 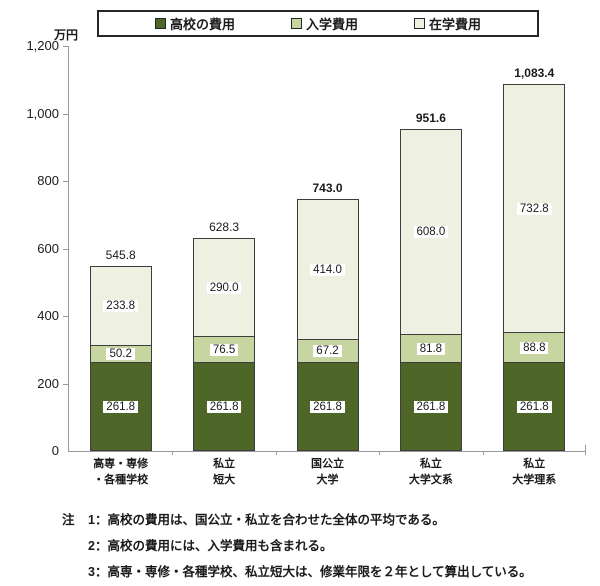 What do you see at coordinates (431, 232) in the screenshot?
I see `value-label: 608.0` at bounding box center [431, 232].